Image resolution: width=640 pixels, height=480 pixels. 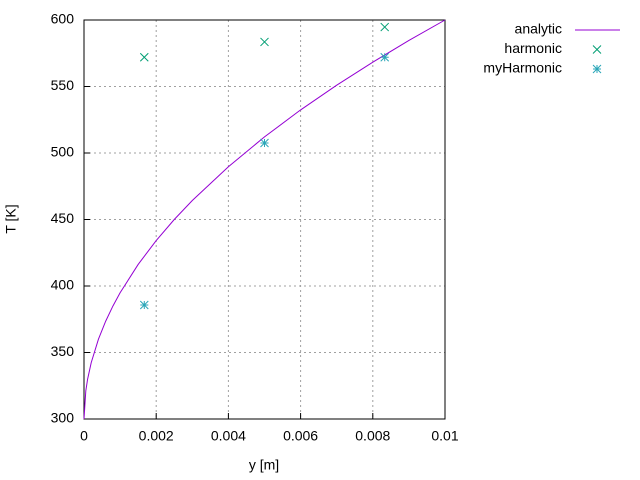 What do you see at coordinates (63, 85) in the screenshot?
I see `y-tick-label: 550` at bounding box center [63, 85].